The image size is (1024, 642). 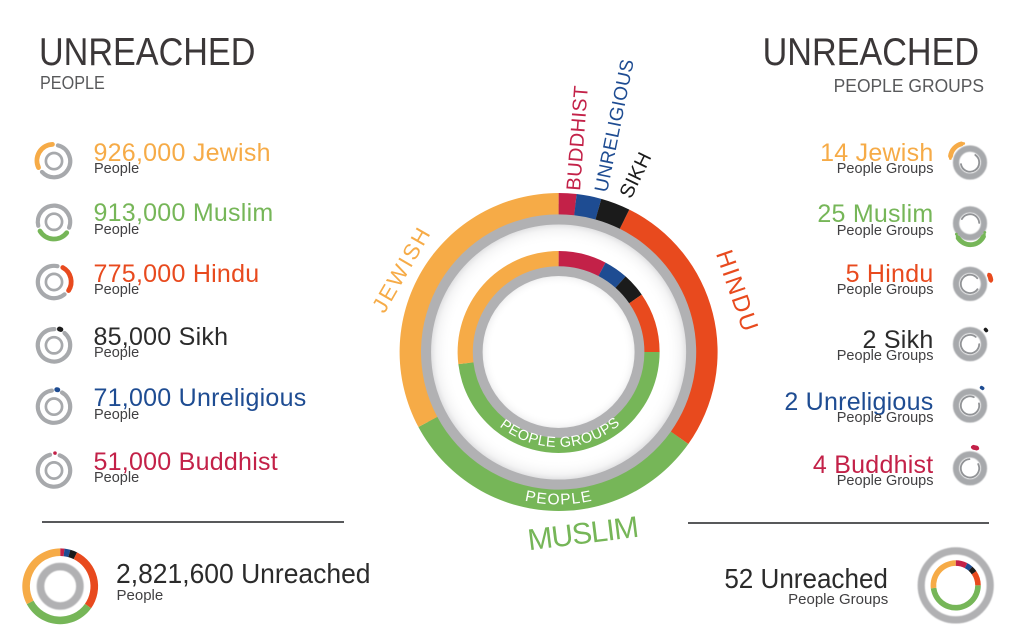 I want to click on svg-text: MUSLIM, so click(x=583, y=534).